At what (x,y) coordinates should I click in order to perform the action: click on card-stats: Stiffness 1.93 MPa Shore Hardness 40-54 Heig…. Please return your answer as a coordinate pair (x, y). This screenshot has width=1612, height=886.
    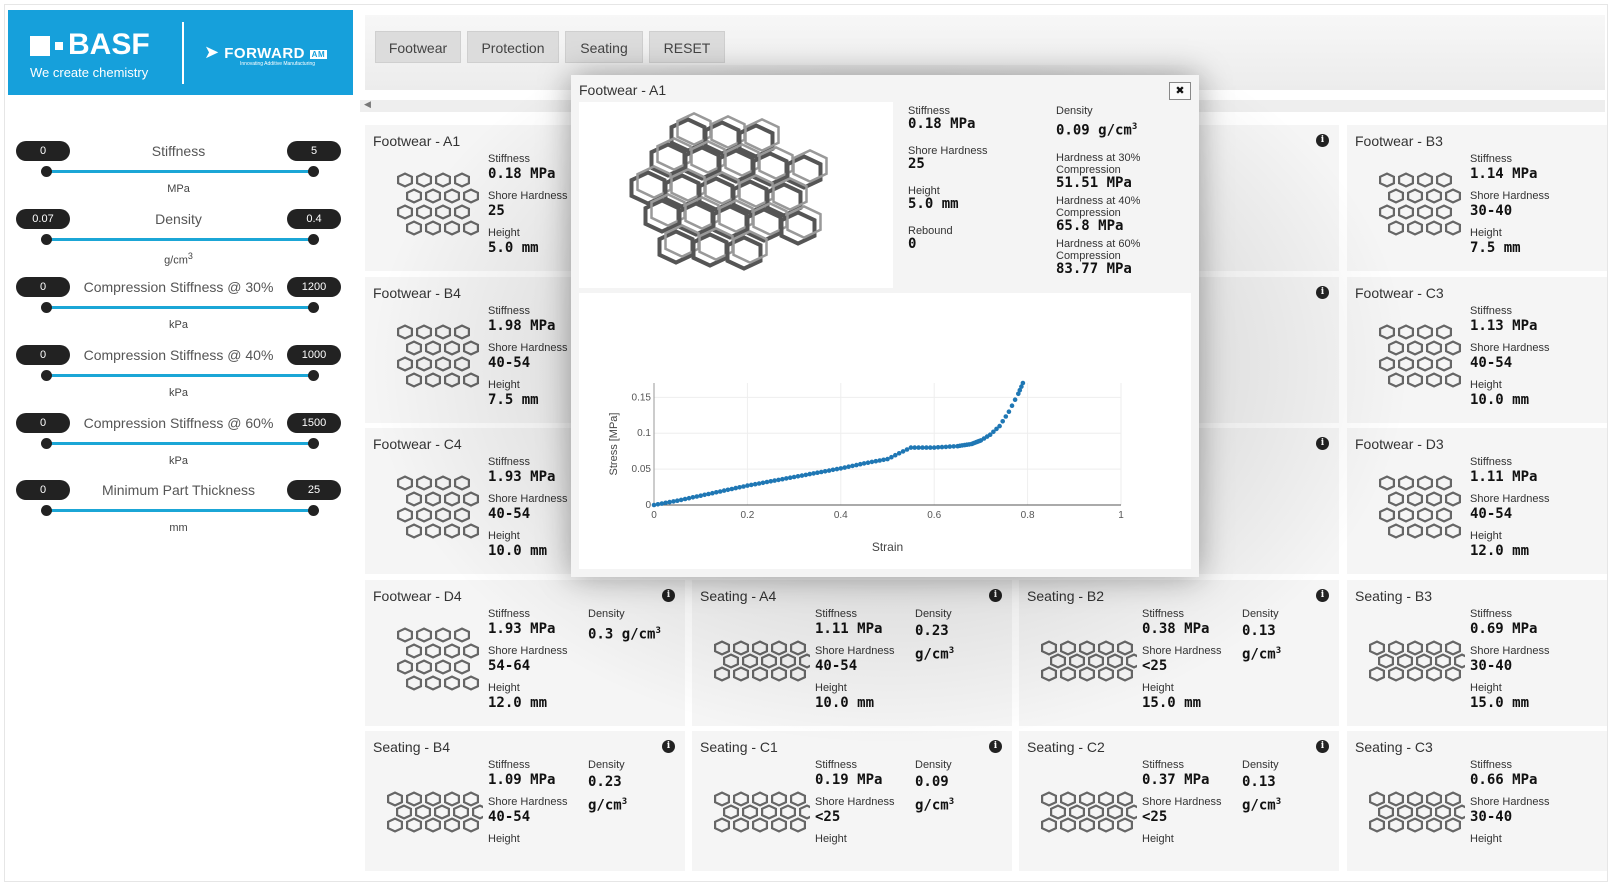
    Looking at the image, I should click on (535, 511).